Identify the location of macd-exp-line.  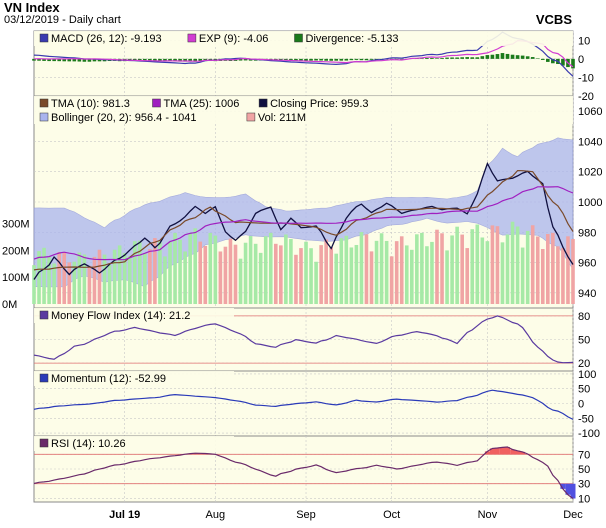
(303, 53).